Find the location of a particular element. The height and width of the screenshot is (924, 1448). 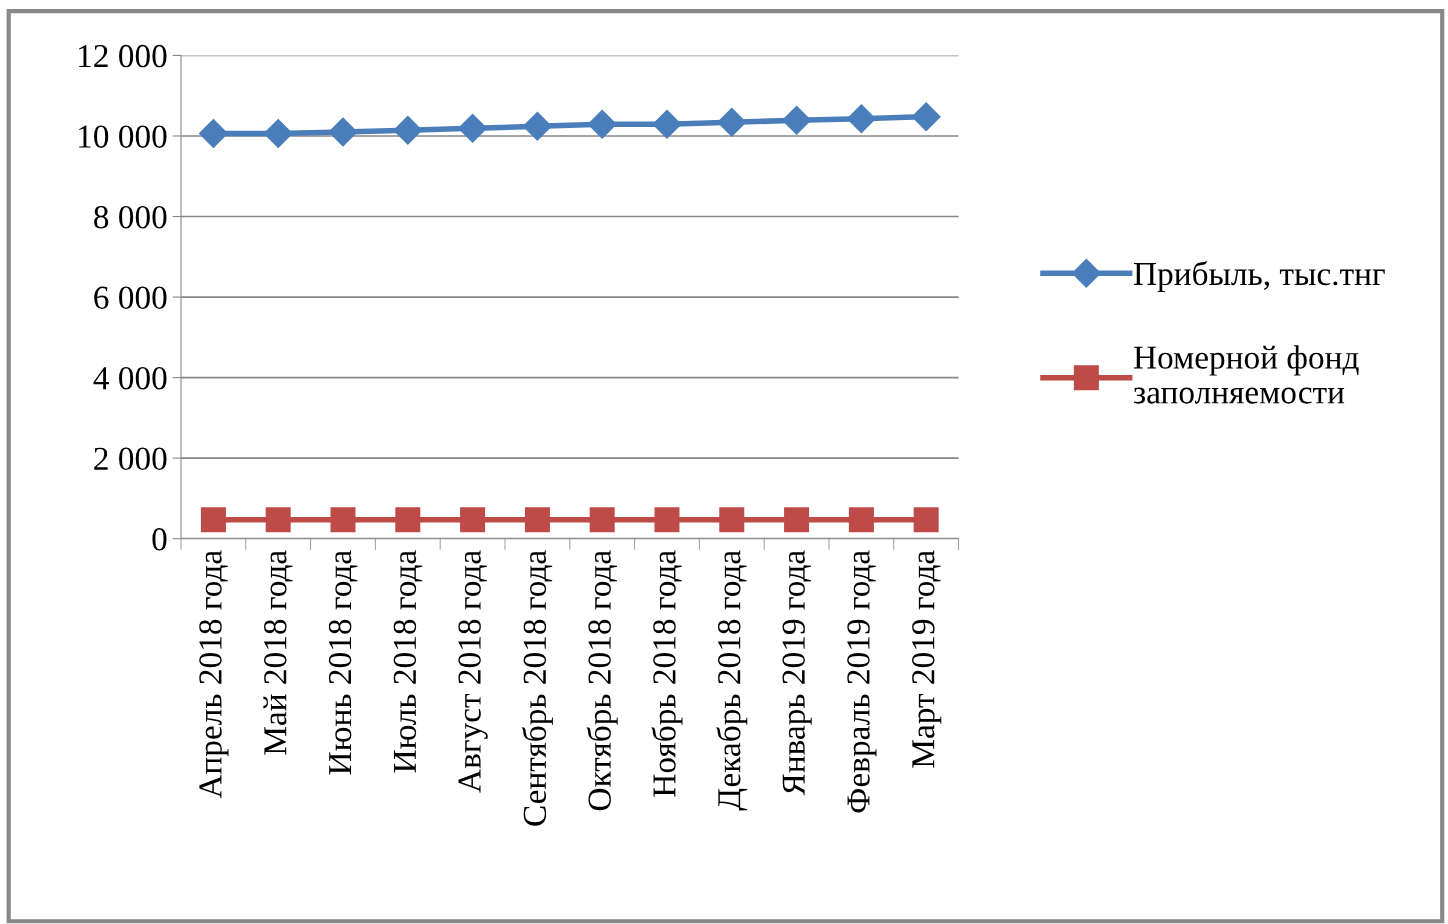

y-tick-label: 0 is located at coordinates (159, 539).